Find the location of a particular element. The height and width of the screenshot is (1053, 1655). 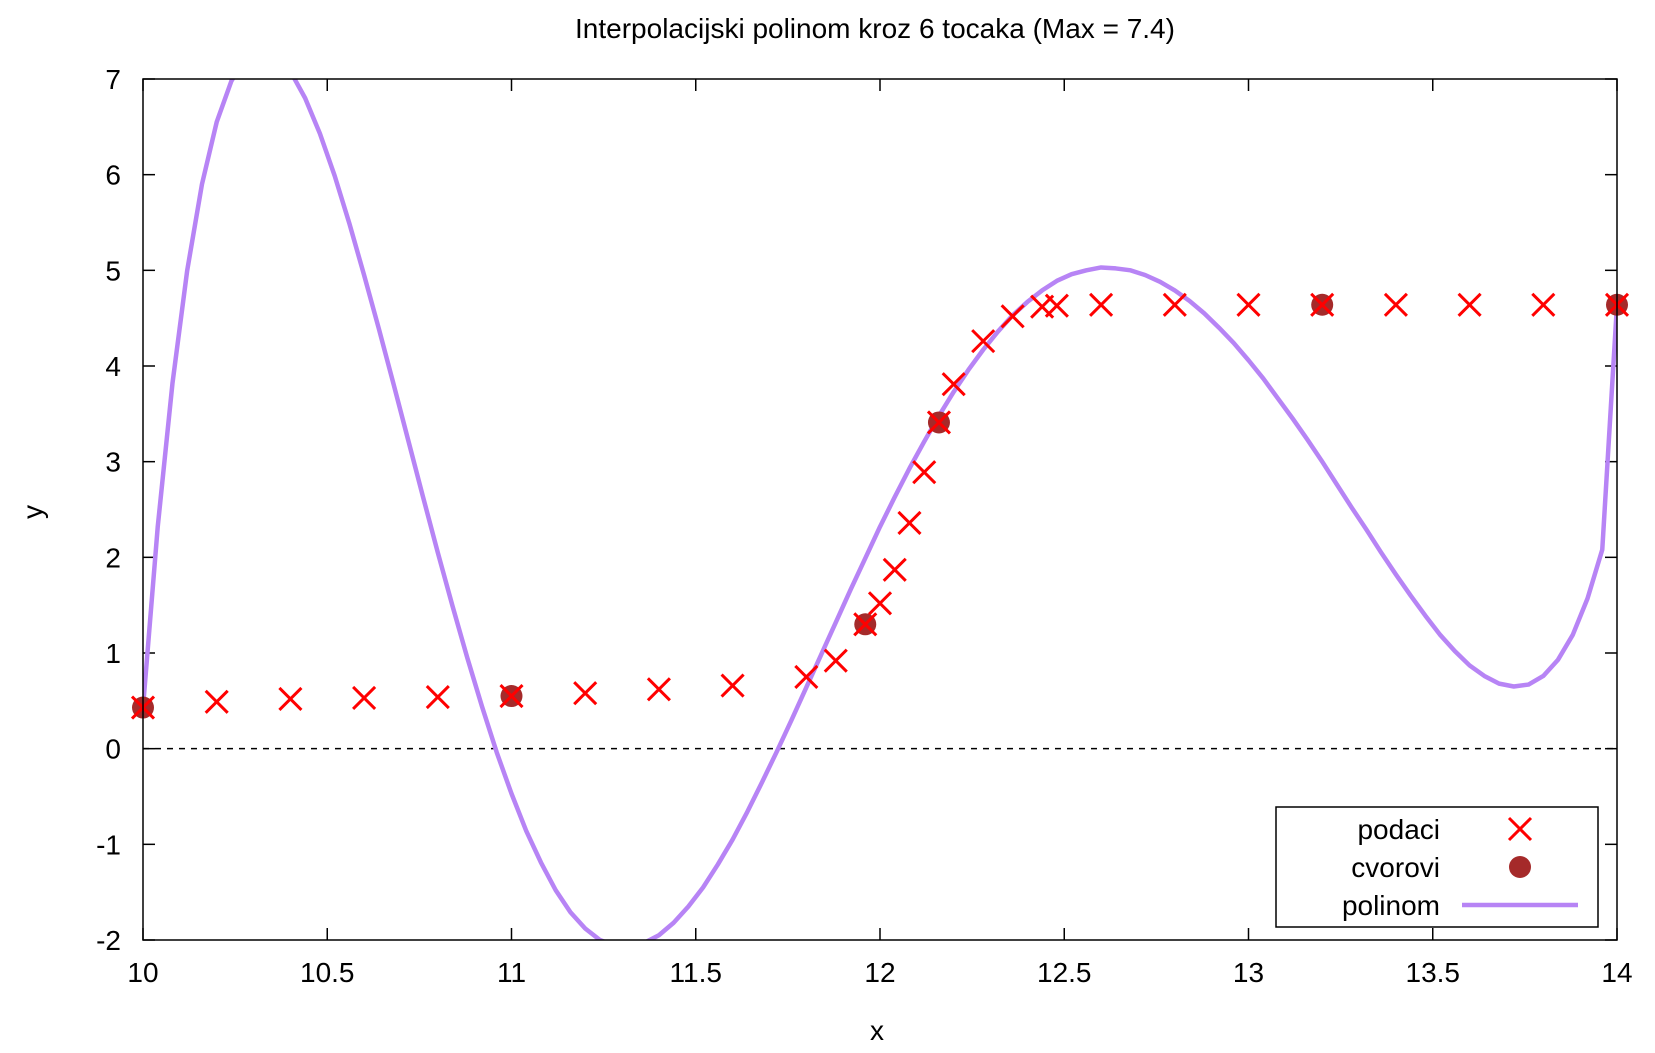

y-tick-label: -1 is located at coordinates (108, 844).